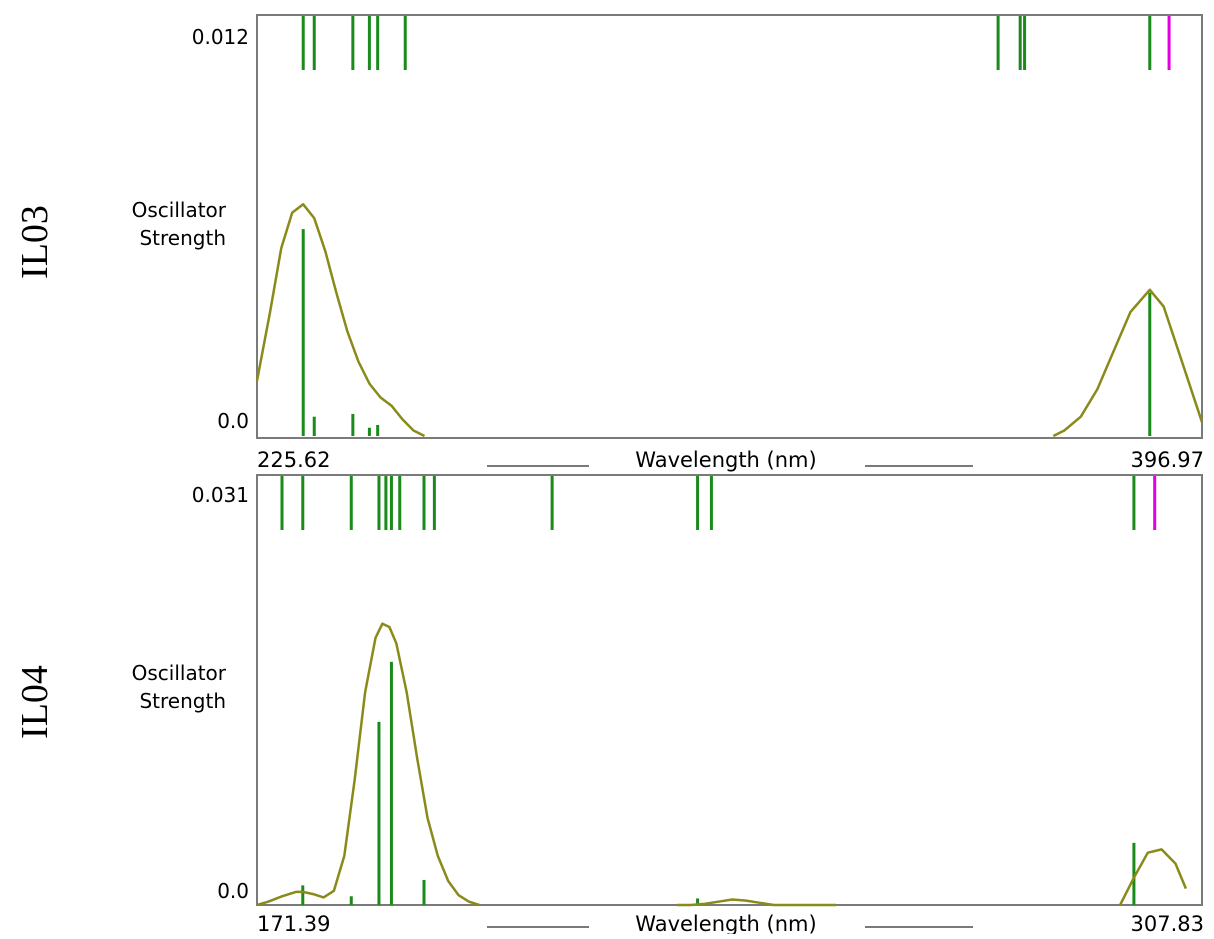  Describe the element at coordinates (293, 460) in the screenshot. I see `x-axis-min-label: 225.62` at that location.